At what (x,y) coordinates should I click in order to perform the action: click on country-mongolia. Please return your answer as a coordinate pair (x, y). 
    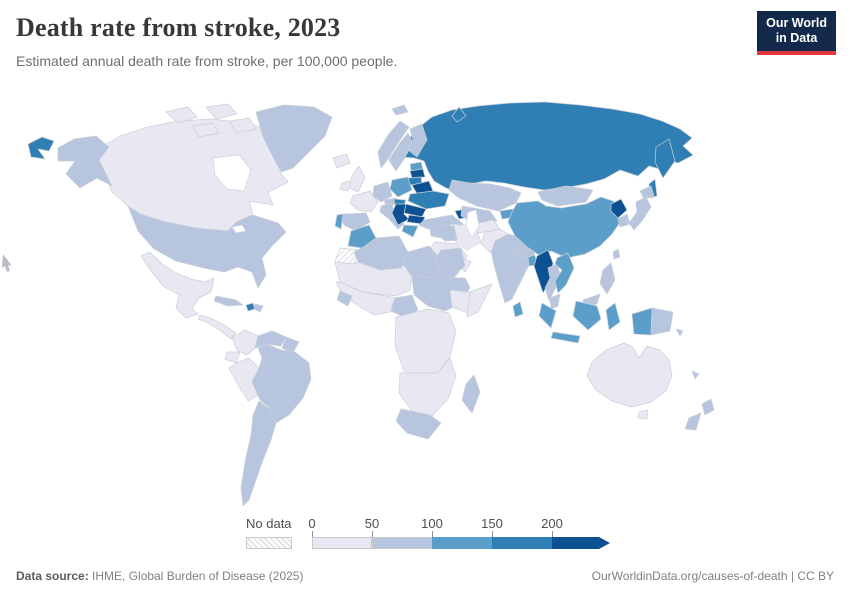
    Looking at the image, I should click on (565, 196).